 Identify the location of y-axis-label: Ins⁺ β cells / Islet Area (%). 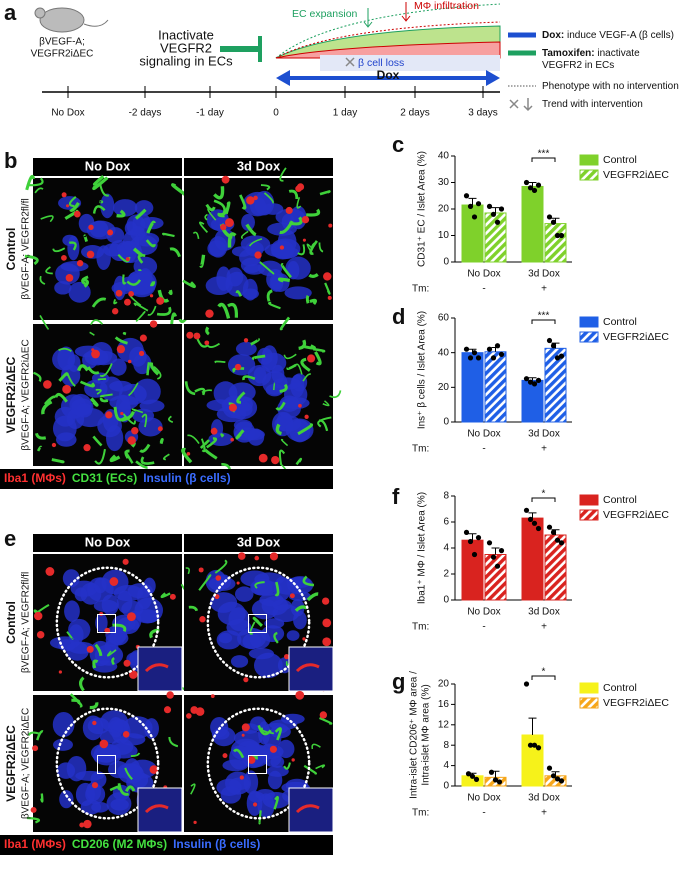
(422, 370).